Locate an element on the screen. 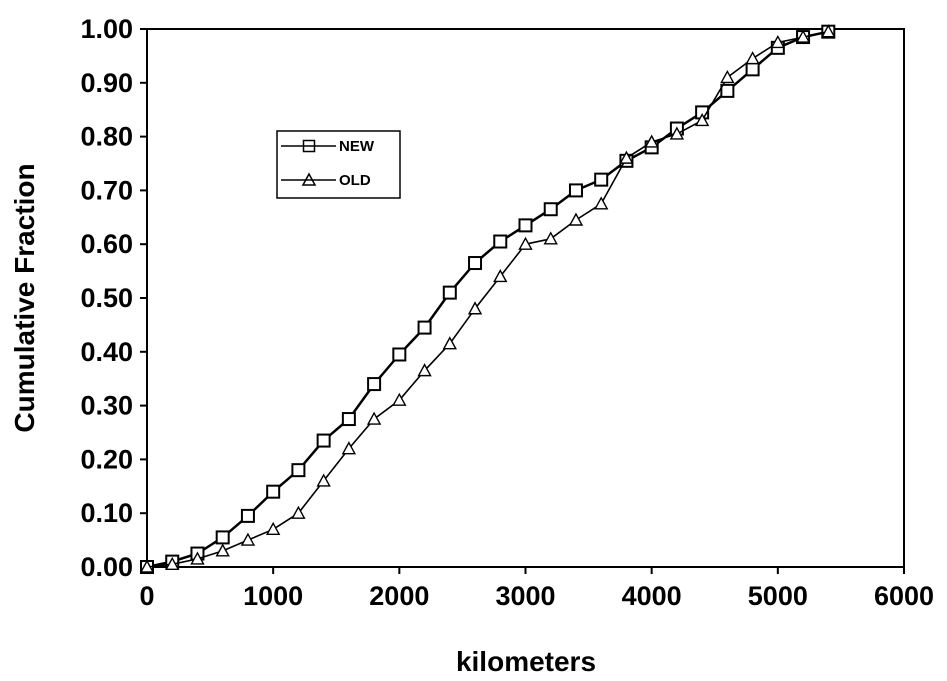 This screenshot has height=681, width=947. x-tick-label: 5000 is located at coordinates (778, 596).